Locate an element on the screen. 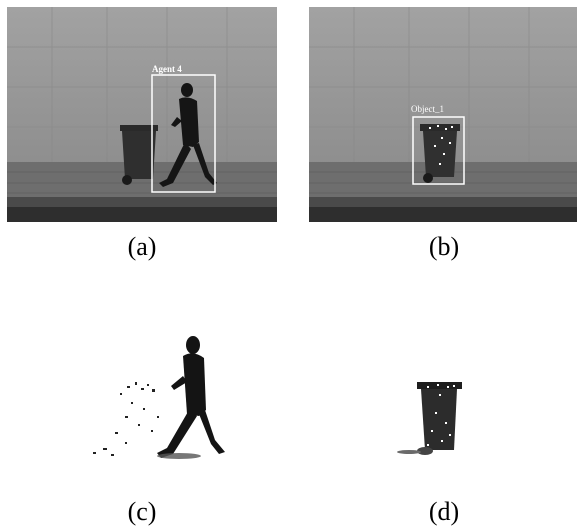 This screenshot has height=529, width=577. bounding-box-agent is located at coordinates (183, 133).